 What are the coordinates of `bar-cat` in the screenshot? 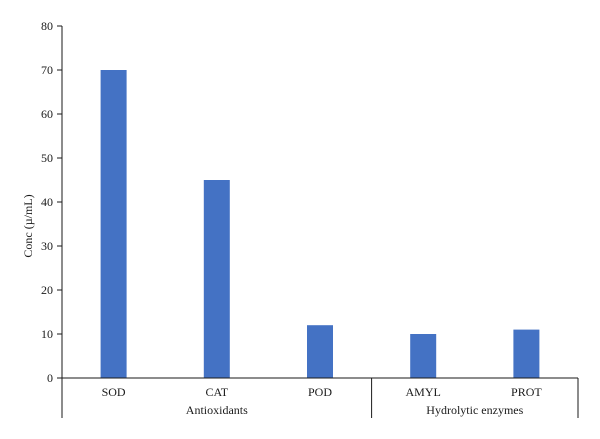 It's located at (216, 279).